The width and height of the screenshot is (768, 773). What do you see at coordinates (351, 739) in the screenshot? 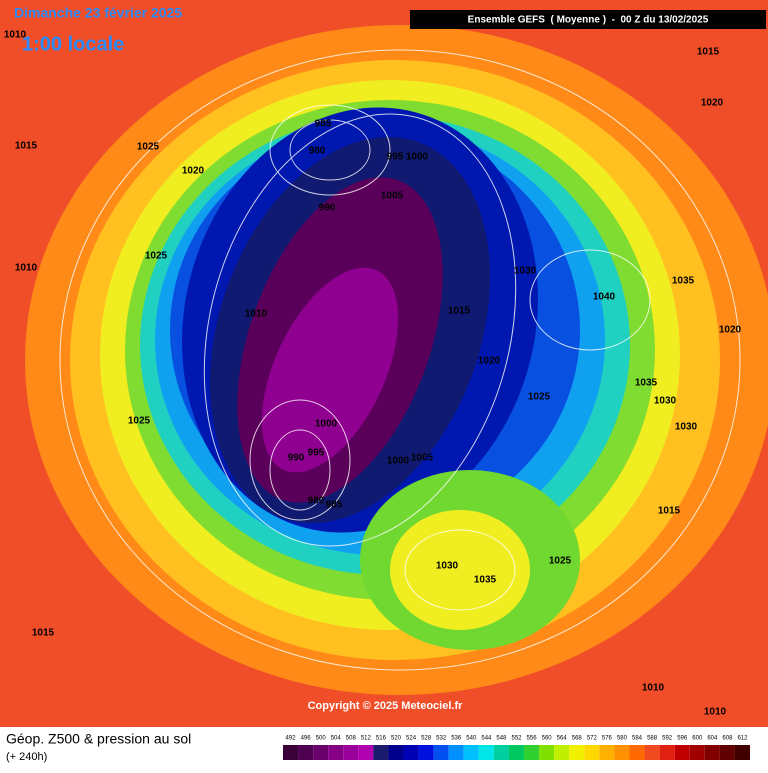
I see `legend-label: 508` at bounding box center [351, 739].